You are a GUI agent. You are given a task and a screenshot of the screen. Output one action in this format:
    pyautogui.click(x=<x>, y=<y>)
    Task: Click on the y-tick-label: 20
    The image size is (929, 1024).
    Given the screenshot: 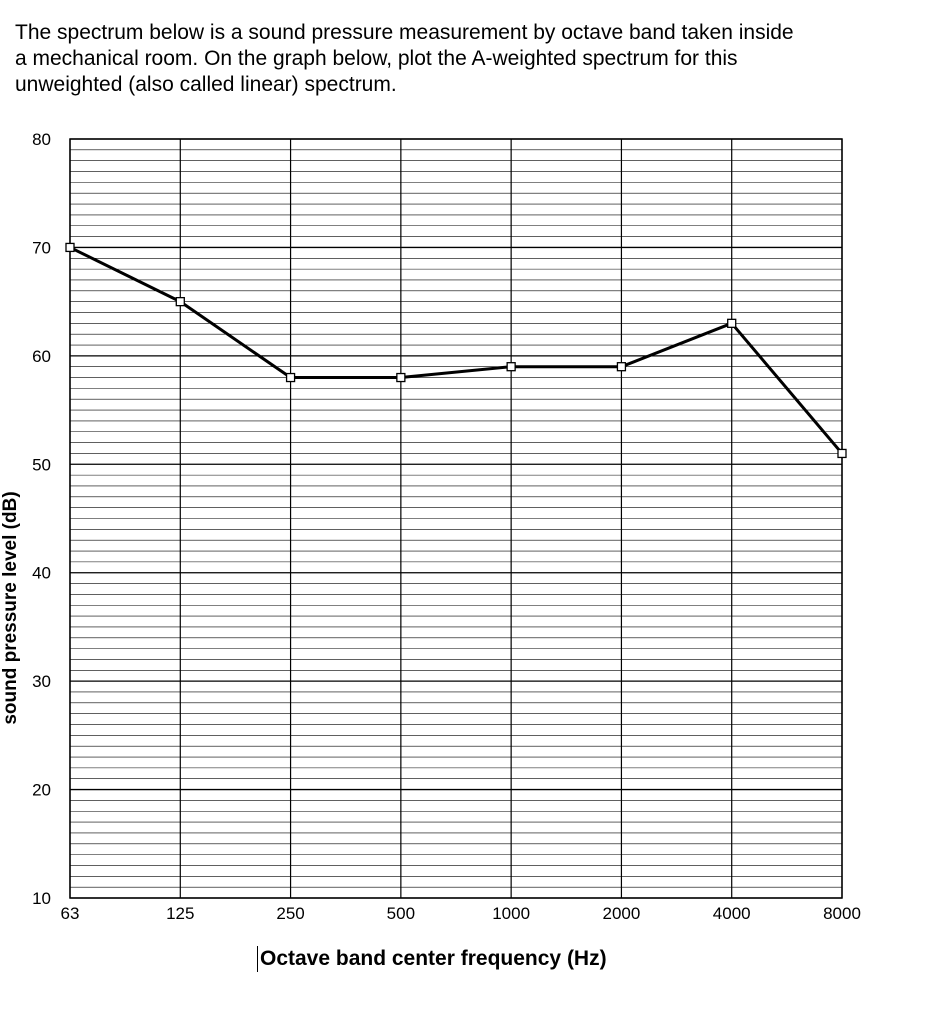 What is the action you would take?
    pyautogui.click(x=41, y=790)
    